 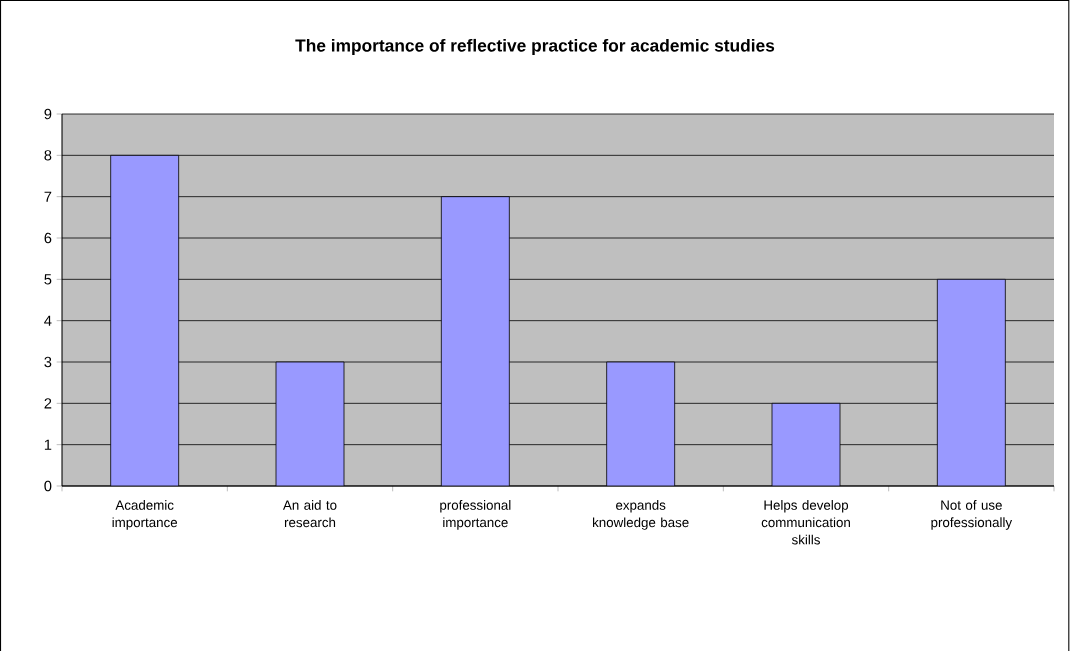 What do you see at coordinates (48, 403) in the screenshot?
I see `y-tick-label: 2` at bounding box center [48, 403].